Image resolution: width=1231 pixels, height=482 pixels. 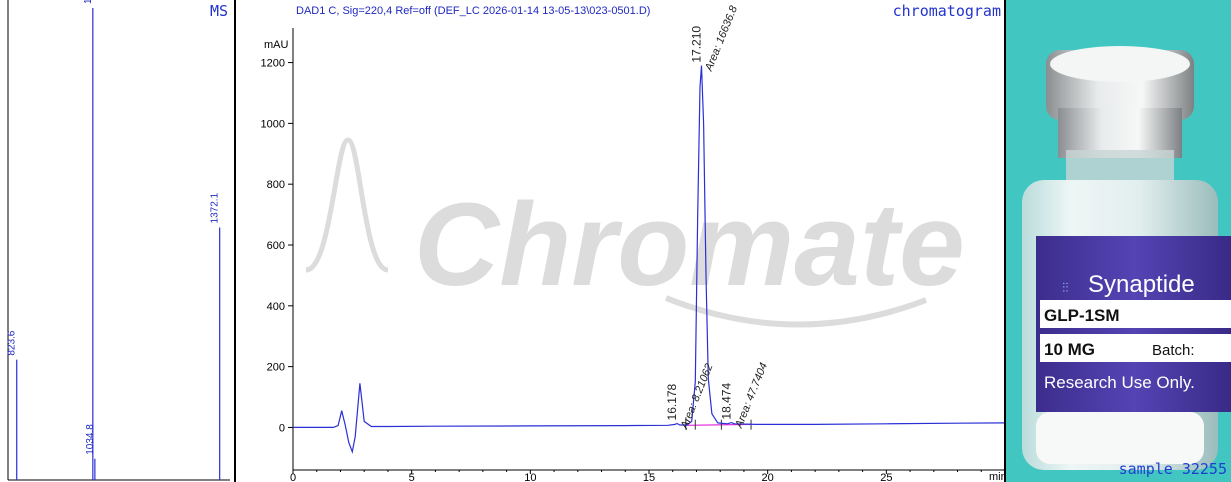 What do you see at coordinates (276, 246) in the screenshot?
I see `y-tick-label-3: 600` at bounding box center [276, 246].